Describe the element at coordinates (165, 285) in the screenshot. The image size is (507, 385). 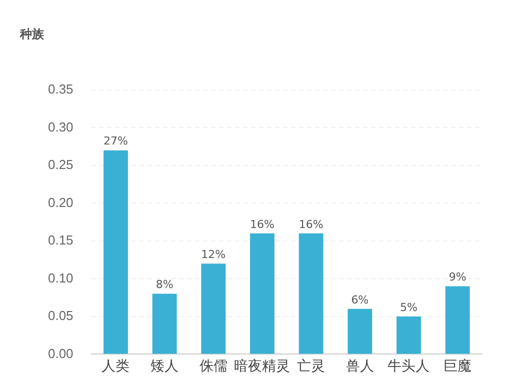
I see `data-label: 8%` at that location.